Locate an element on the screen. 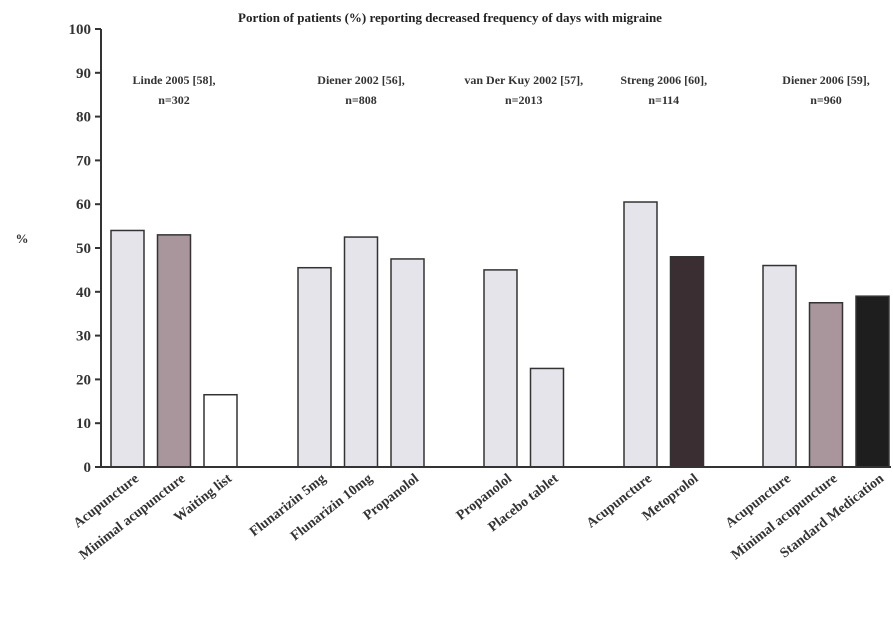 The image size is (893, 639). group-label: n=808 is located at coordinates (361, 100).